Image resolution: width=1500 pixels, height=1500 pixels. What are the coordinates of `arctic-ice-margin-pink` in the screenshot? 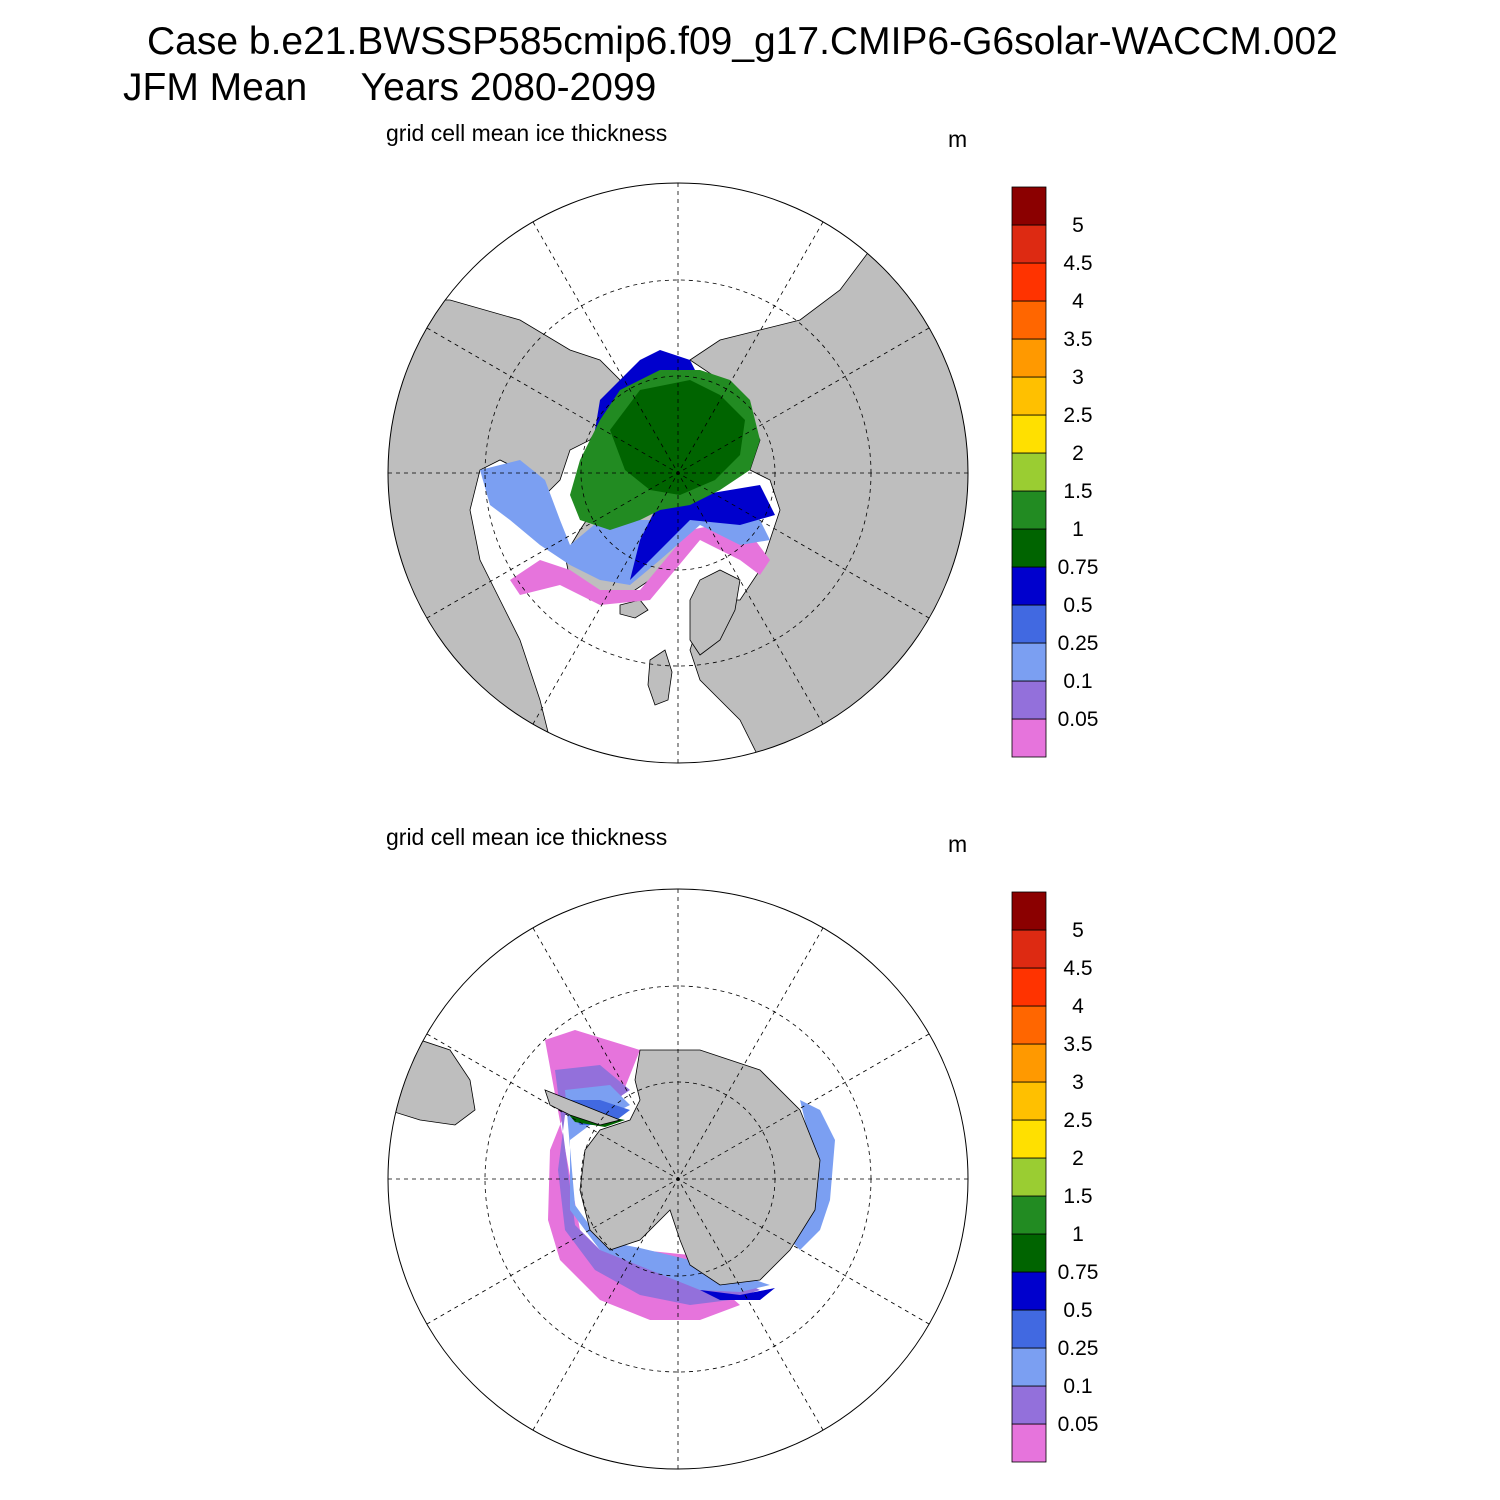 It's located at (640, 562).